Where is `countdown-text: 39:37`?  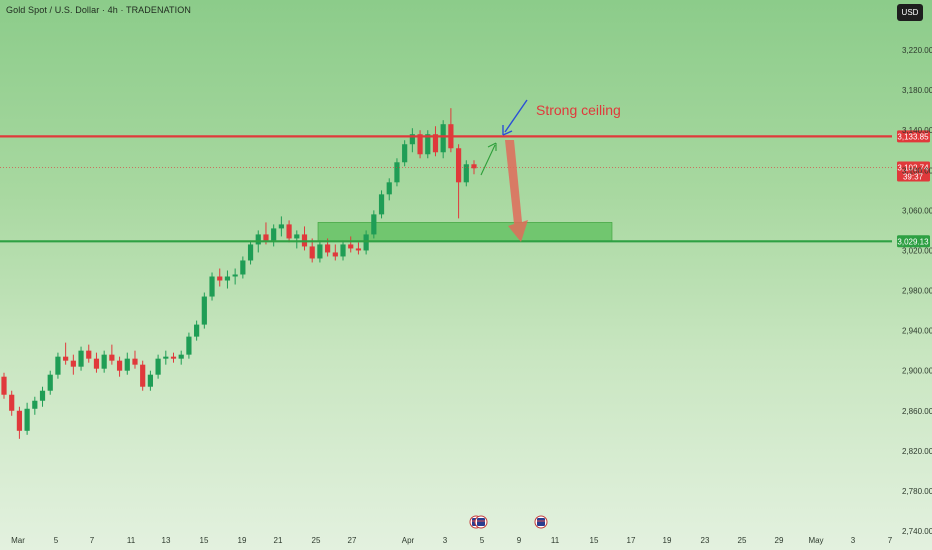 countdown-text: 39:37 is located at coordinates (913, 177).